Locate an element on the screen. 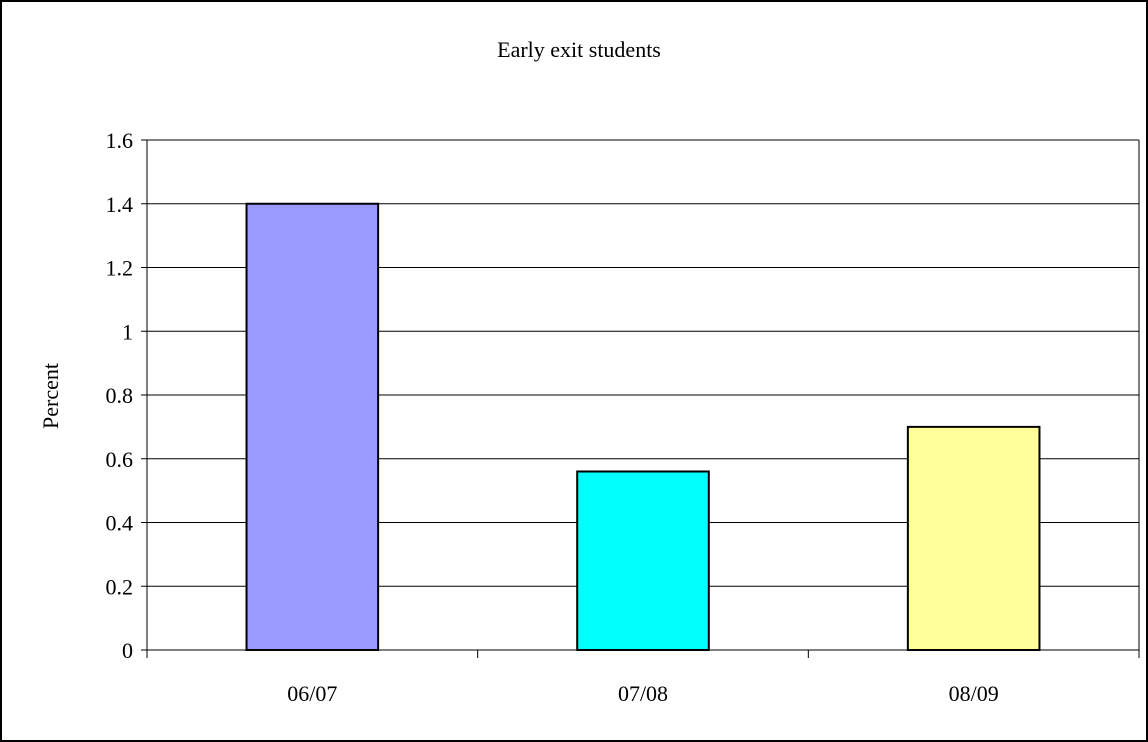 The image size is (1148, 742). y-tick-label: 0.8 is located at coordinates (120, 395).